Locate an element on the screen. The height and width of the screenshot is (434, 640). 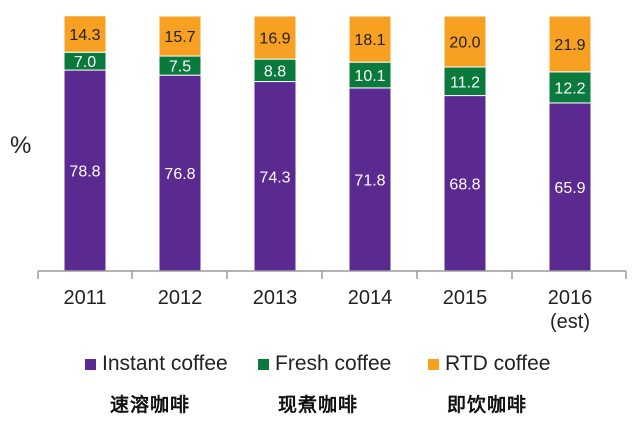
value-label-fresh-3: 10.1 is located at coordinates (369, 76).